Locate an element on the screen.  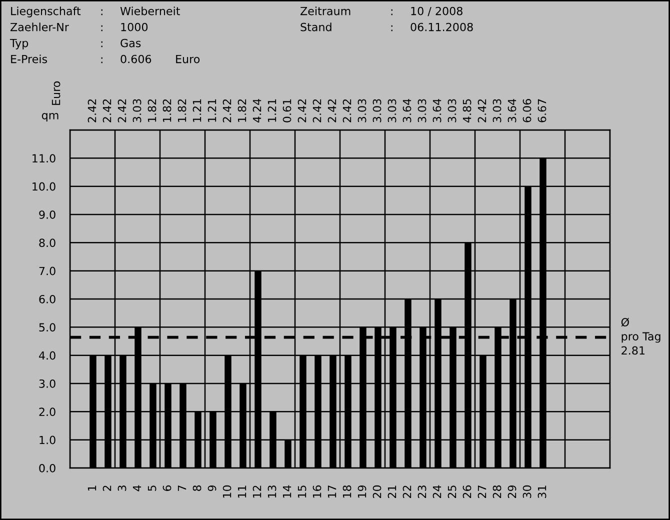
text: Stand is located at coordinates (316, 27).